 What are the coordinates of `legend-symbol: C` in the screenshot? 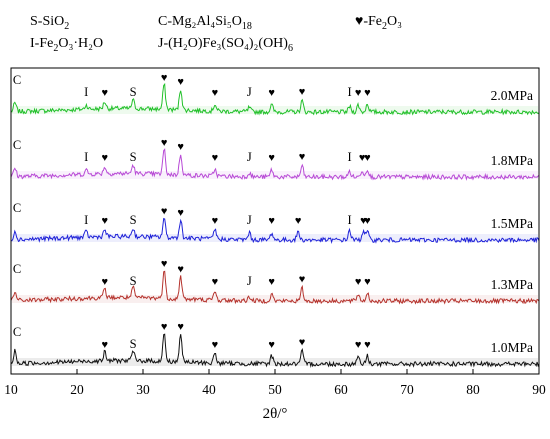 It's located at (162, 21).